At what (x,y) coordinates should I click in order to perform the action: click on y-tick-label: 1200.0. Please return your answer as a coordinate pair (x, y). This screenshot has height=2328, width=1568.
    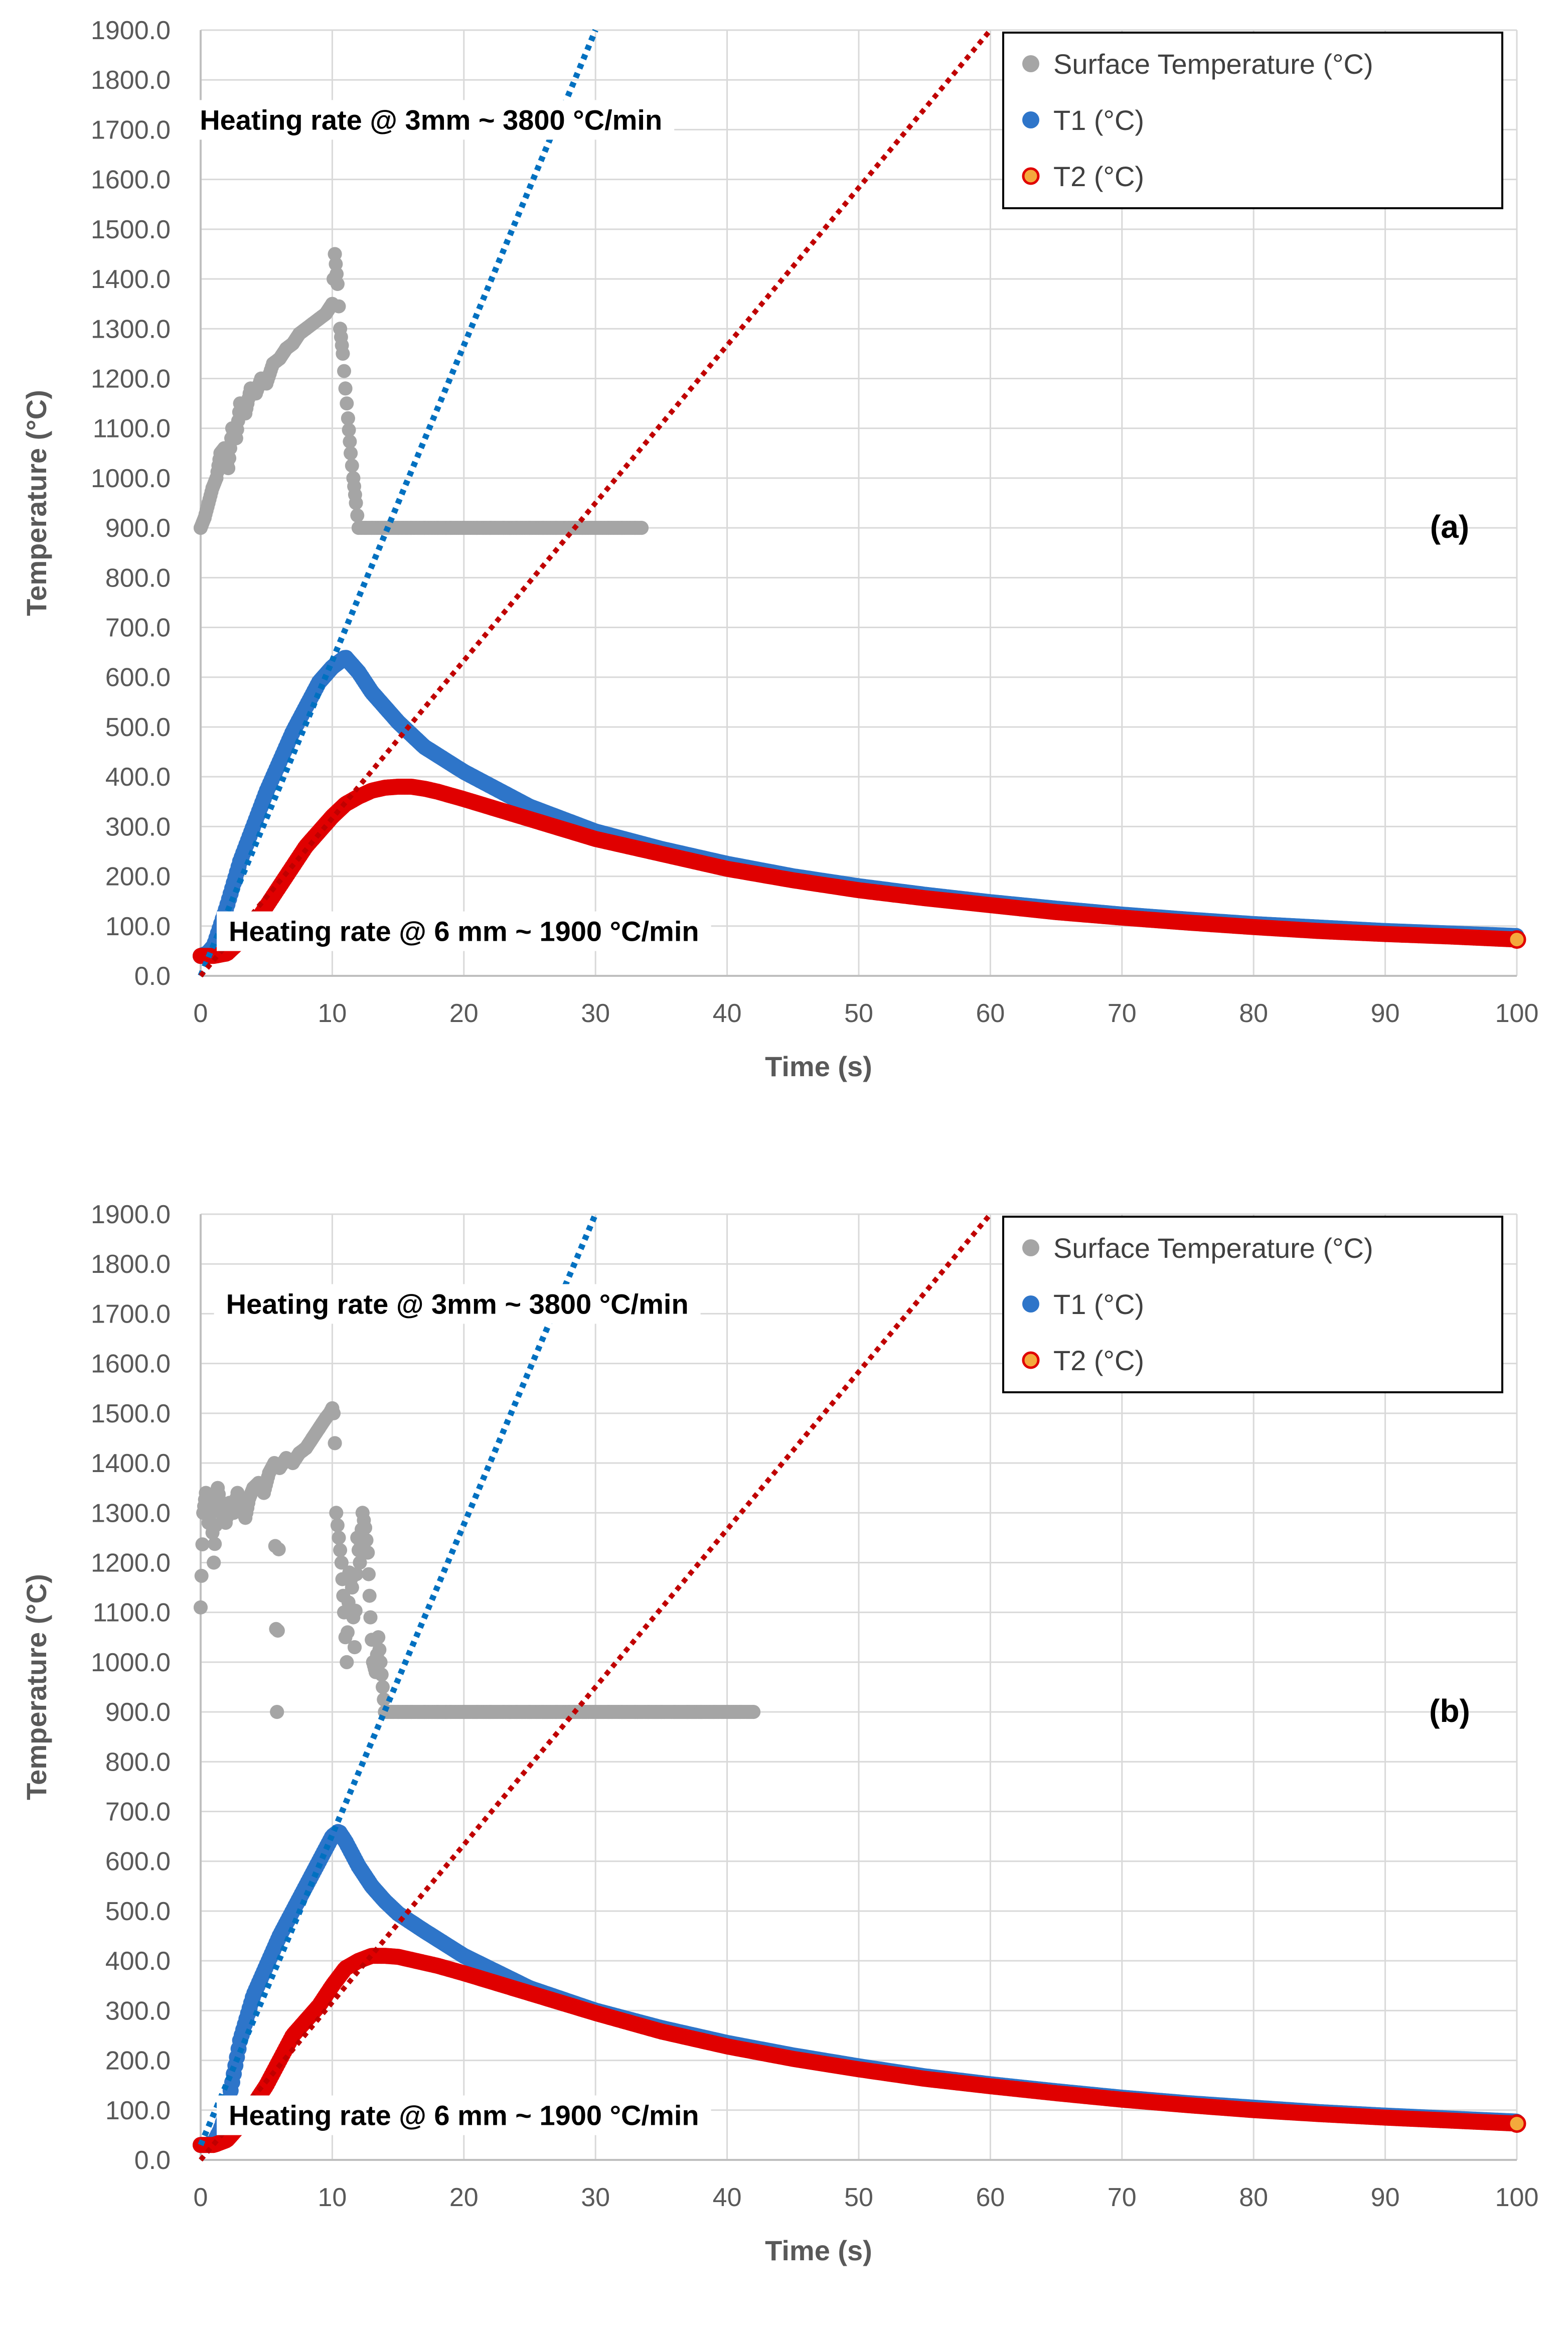
    Looking at the image, I should click on (131, 378).